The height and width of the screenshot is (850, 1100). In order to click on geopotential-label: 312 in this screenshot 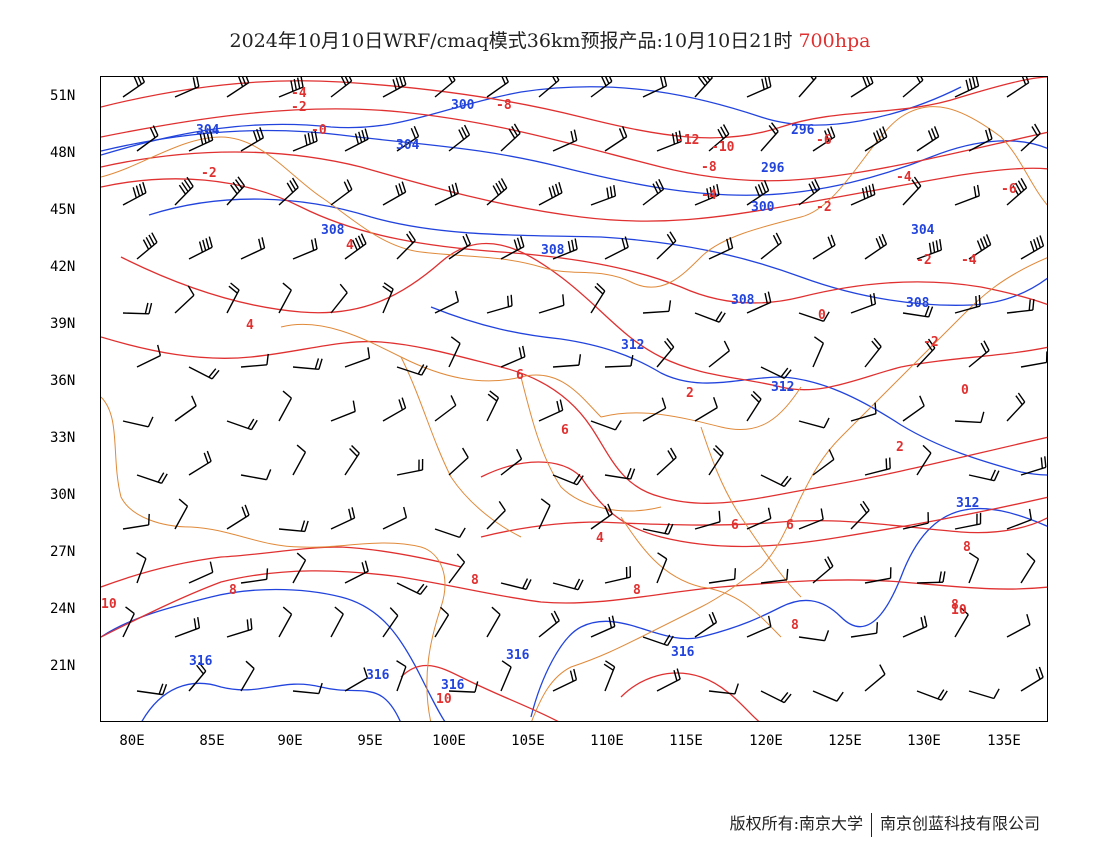, I will do `click(632, 345)`.